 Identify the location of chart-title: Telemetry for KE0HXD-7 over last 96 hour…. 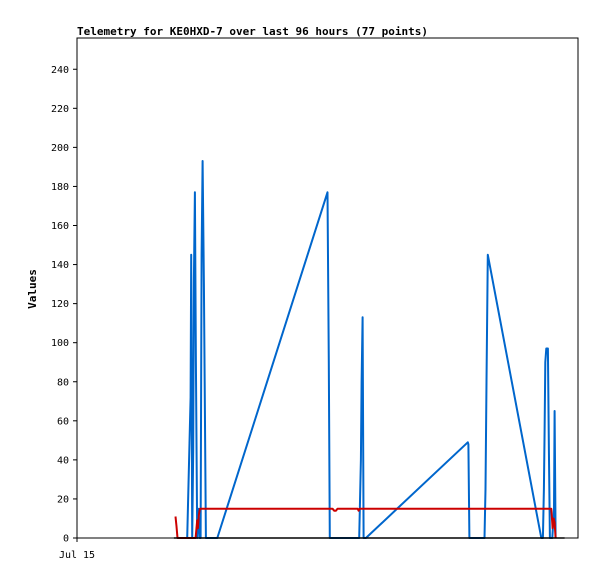
(252, 31).